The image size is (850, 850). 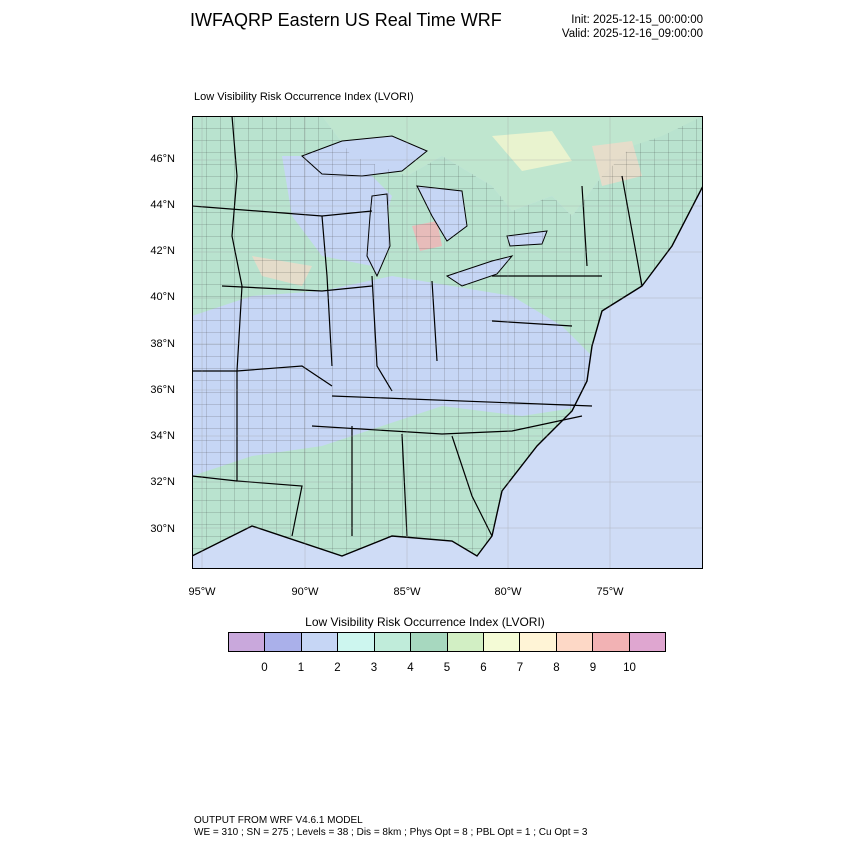 I want to click on lon-label: 85°W, so click(x=407, y=592).